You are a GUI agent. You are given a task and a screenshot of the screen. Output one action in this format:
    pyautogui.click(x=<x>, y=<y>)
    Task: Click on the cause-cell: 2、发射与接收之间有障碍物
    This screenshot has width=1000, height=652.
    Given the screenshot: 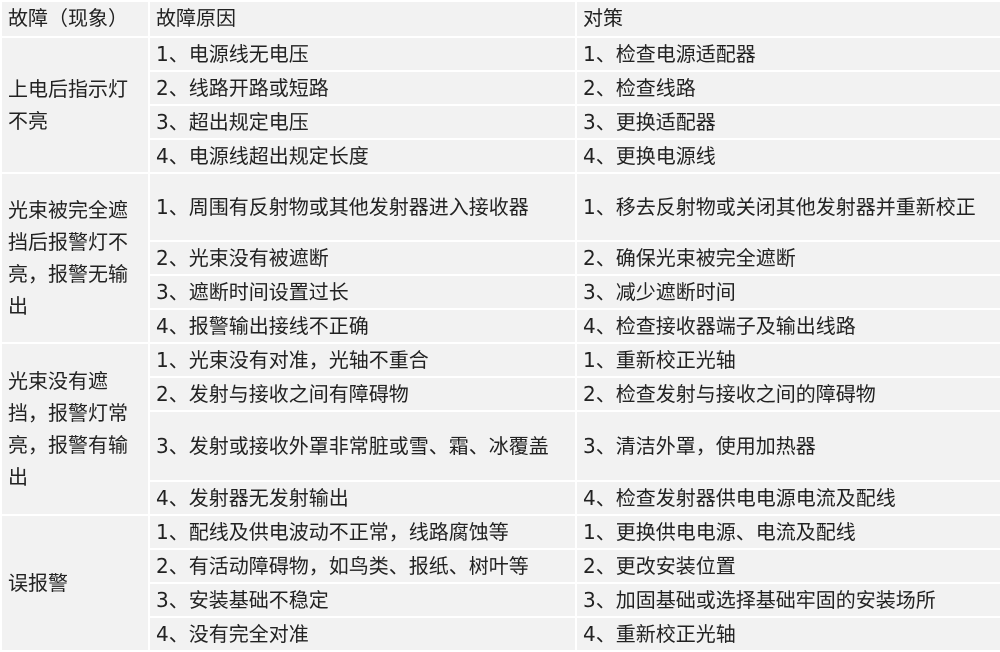 What is the action you would take?
    pyautogui.click(x=362, y=394)
    